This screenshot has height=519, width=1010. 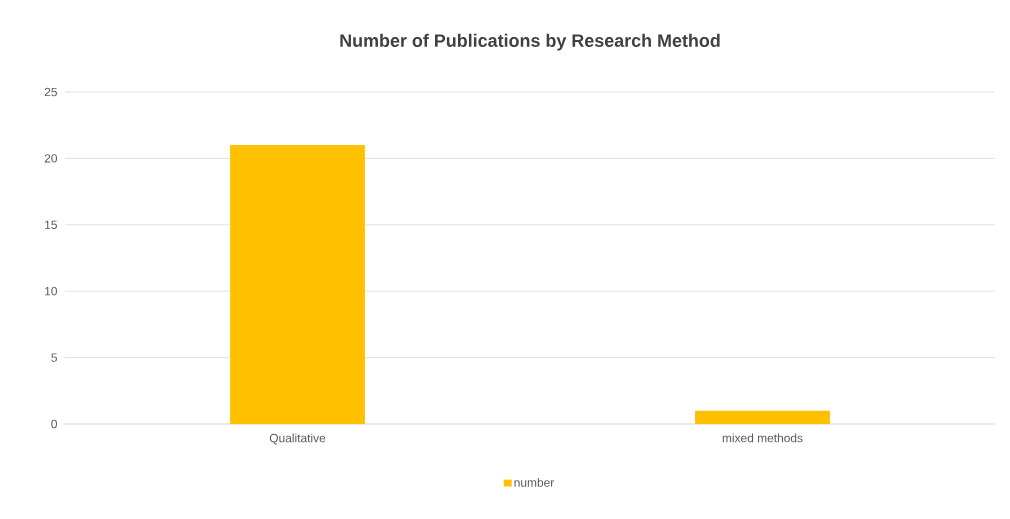 What do you see at coordinates (297, 439) in the screenshot?
I see `x-tick-label: Qualitative` at bounding box center [297, 439].